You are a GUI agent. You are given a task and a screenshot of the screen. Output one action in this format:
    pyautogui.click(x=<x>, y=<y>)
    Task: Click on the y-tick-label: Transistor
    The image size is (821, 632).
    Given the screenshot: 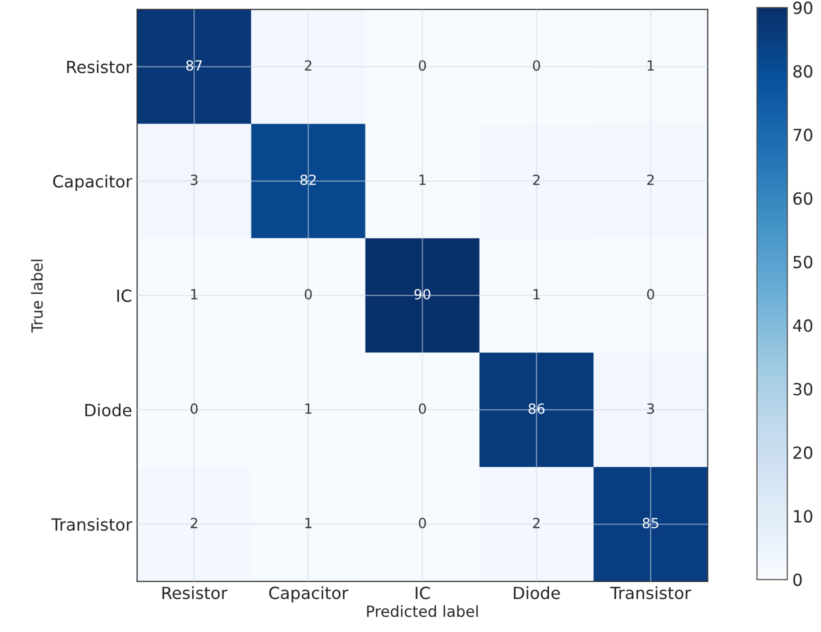 What is the action you would take?
    pyautogui.click(x=91, y=524)
    